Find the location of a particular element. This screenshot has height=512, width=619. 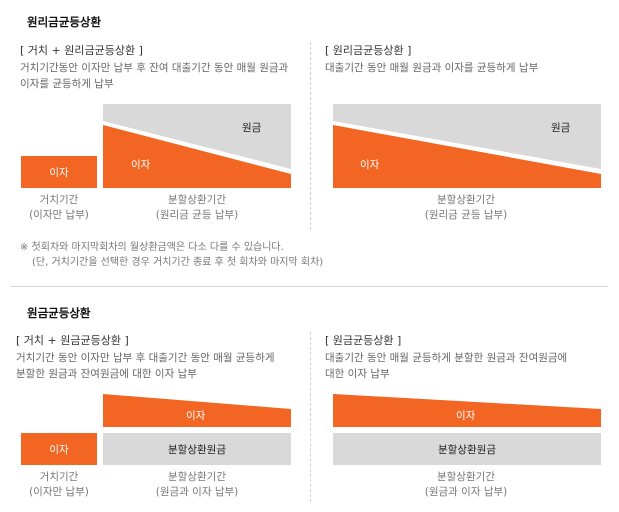

s2-right-principal-box: 분할상환원금 is located at coordinates (467, 449).